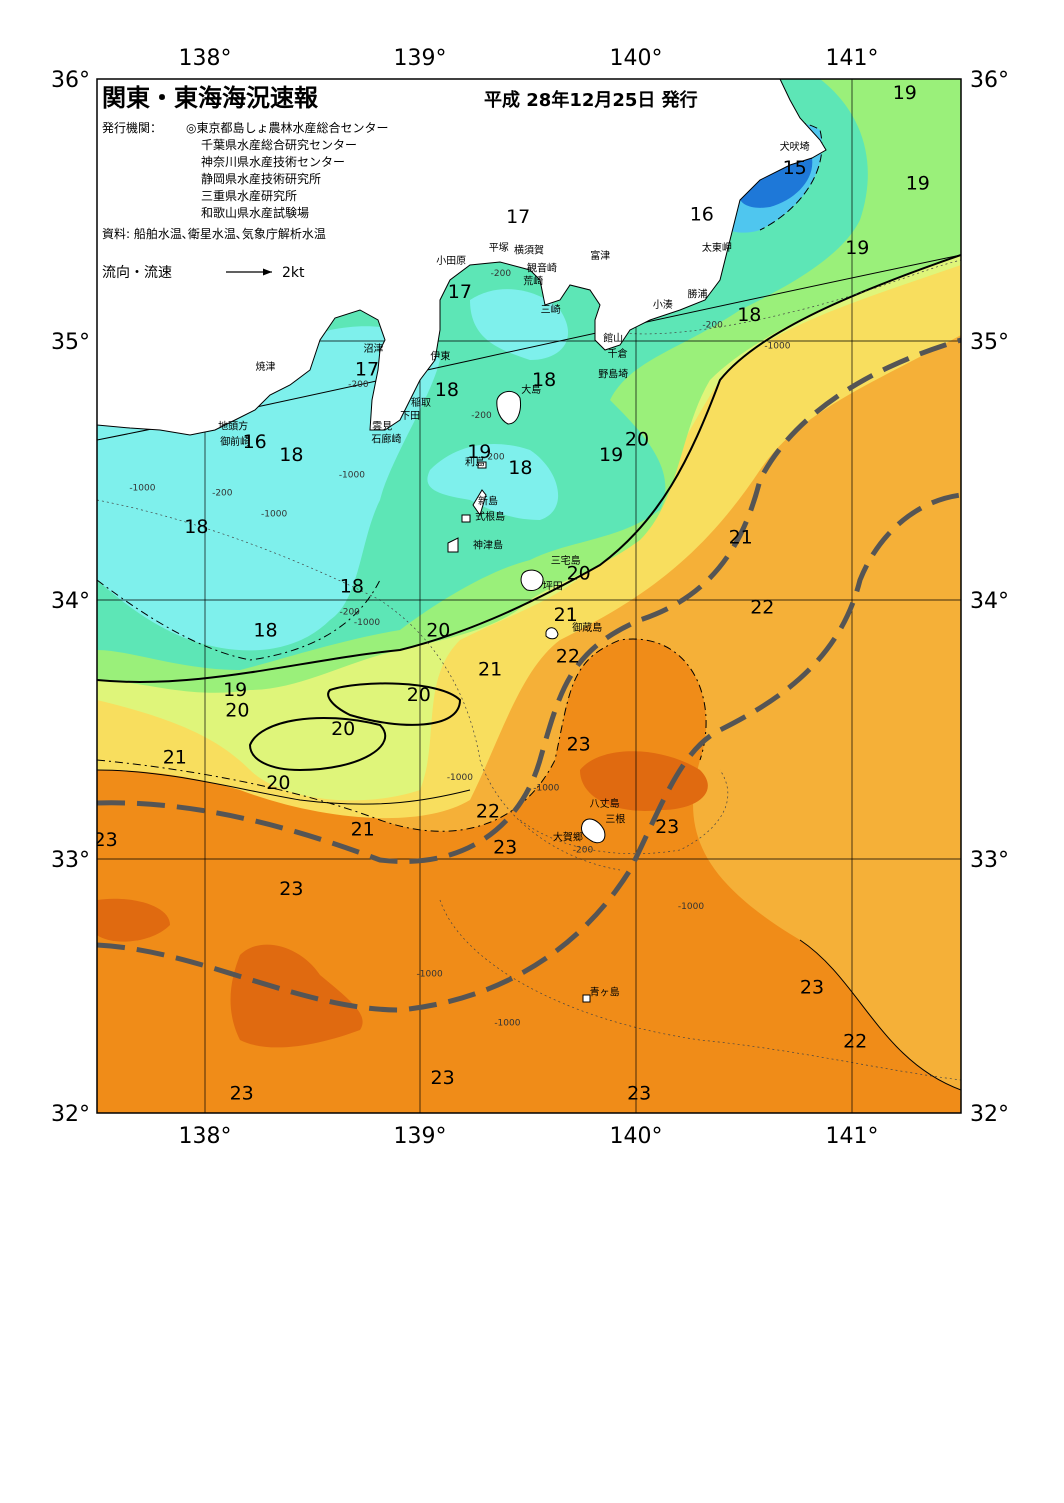  Describe the element at coordinates (989, 1114) in the screenshot. I see `lat-right-32: 32°` at that location.